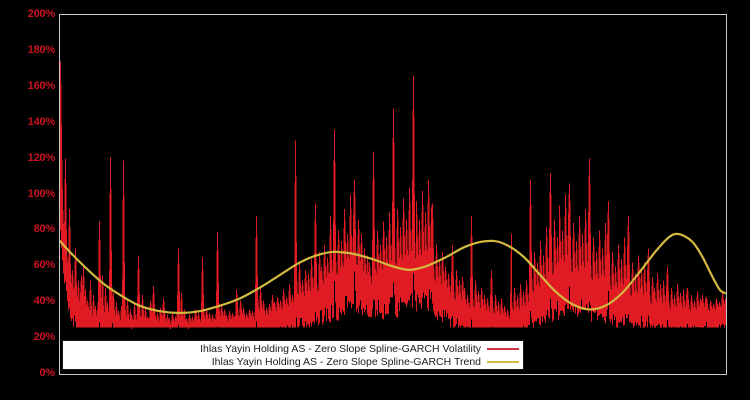 Image resolution: width=750 pixels, height=400 pixels. I want to click on y-axis-tick-label: 200%, so click(41, 14).